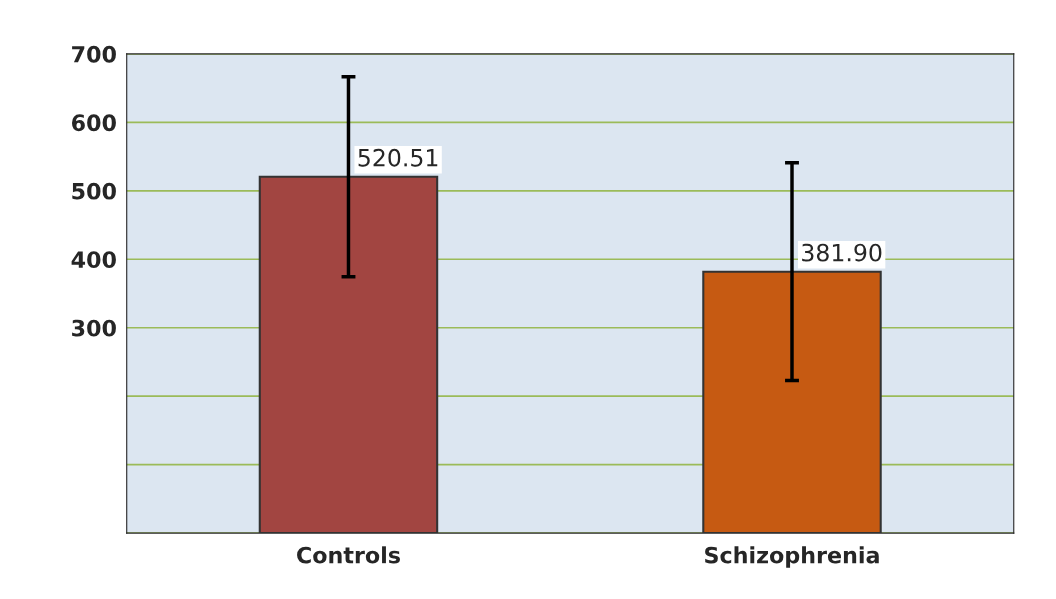  What do you see at coordinates (94, 328) in the screenshot?
I see `y-tick-label: 300` at bounding box center [94, 328].